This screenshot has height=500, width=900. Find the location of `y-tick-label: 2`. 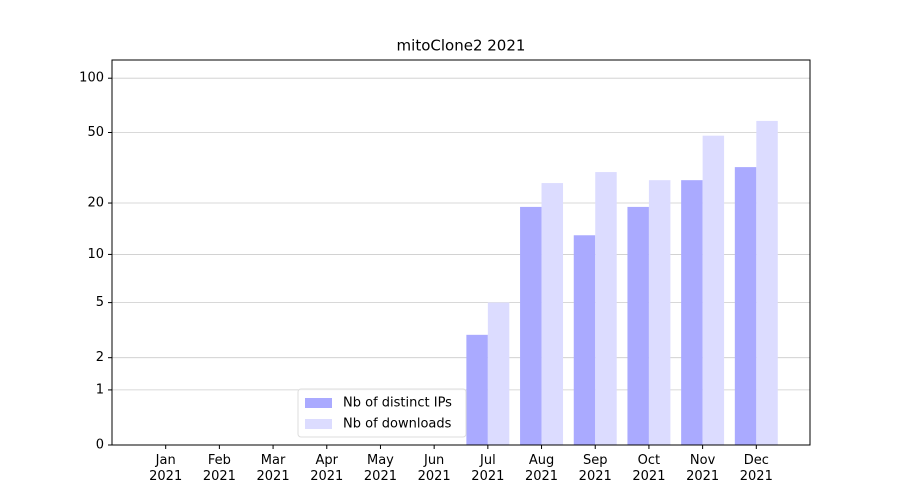

y-tick-label: 2 is located at coordinates (100, 357).